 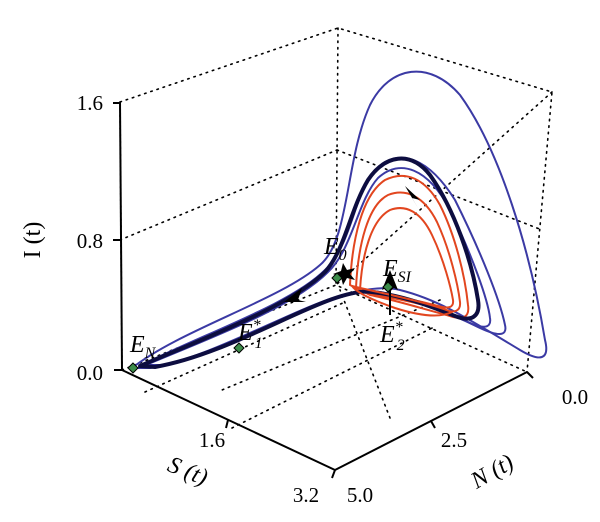 What do you see at coordinates (187, 471) in the screenshot?
I see `x-axis-title: S (t)` at bounding box center [187, 471].